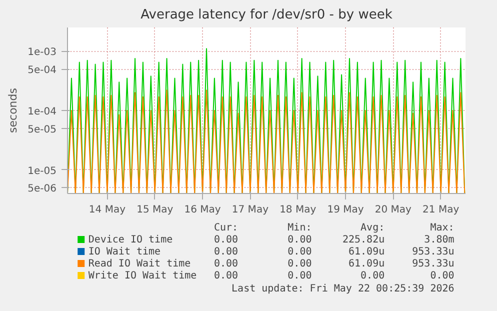  I want to click on text: Min:, so click(300, 228).